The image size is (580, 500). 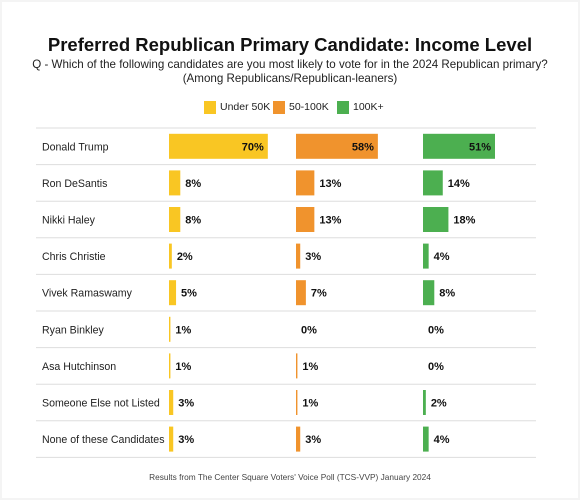 What do you see at coordinates (170, 256) in the screenshot?
I see `bar-chris-christie-under-50k` at bounding box center [170, 256].